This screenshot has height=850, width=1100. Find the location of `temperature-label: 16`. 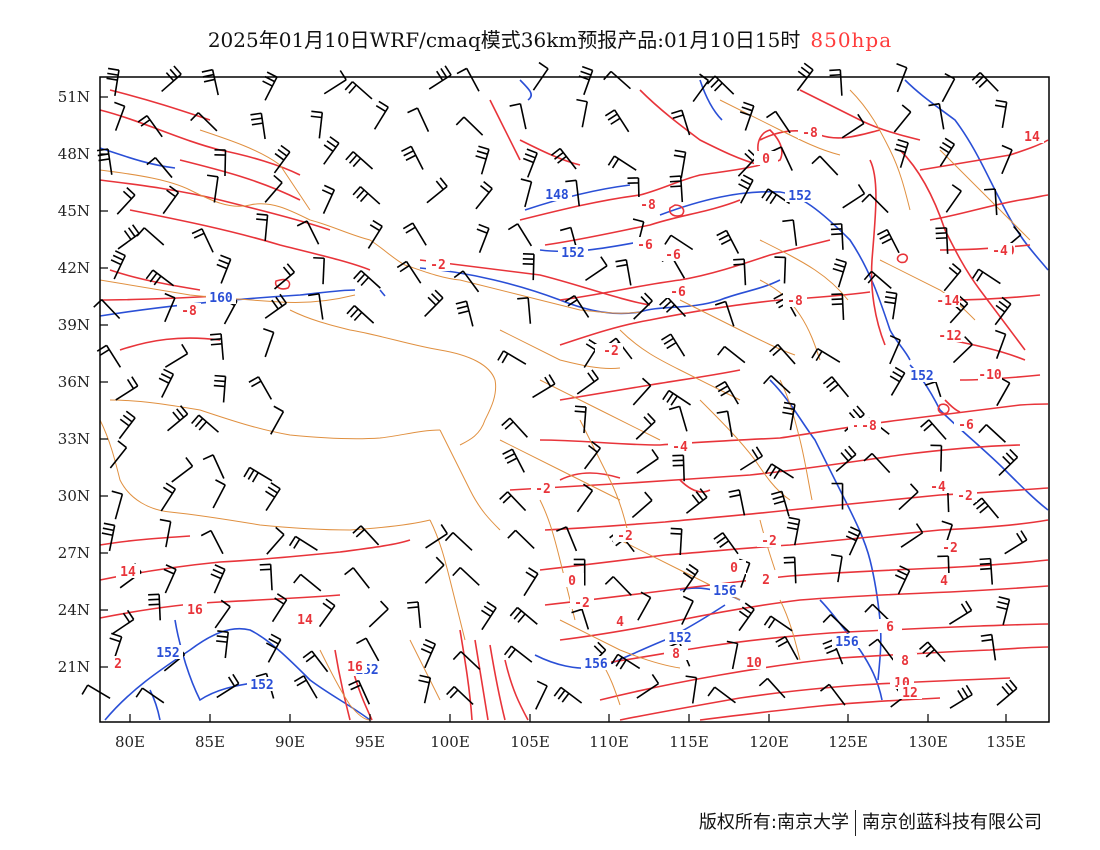

temperature-label: 16 is located at coordinates (355, 667).